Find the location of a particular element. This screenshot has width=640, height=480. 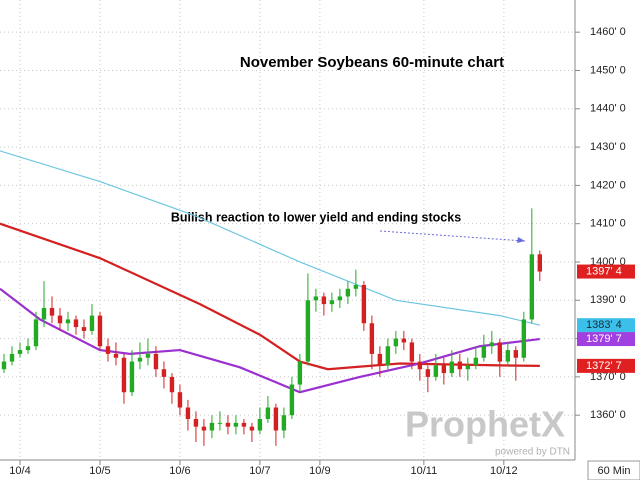

price-tag-label: 1372' 7 is located at coordinates (604, 366).